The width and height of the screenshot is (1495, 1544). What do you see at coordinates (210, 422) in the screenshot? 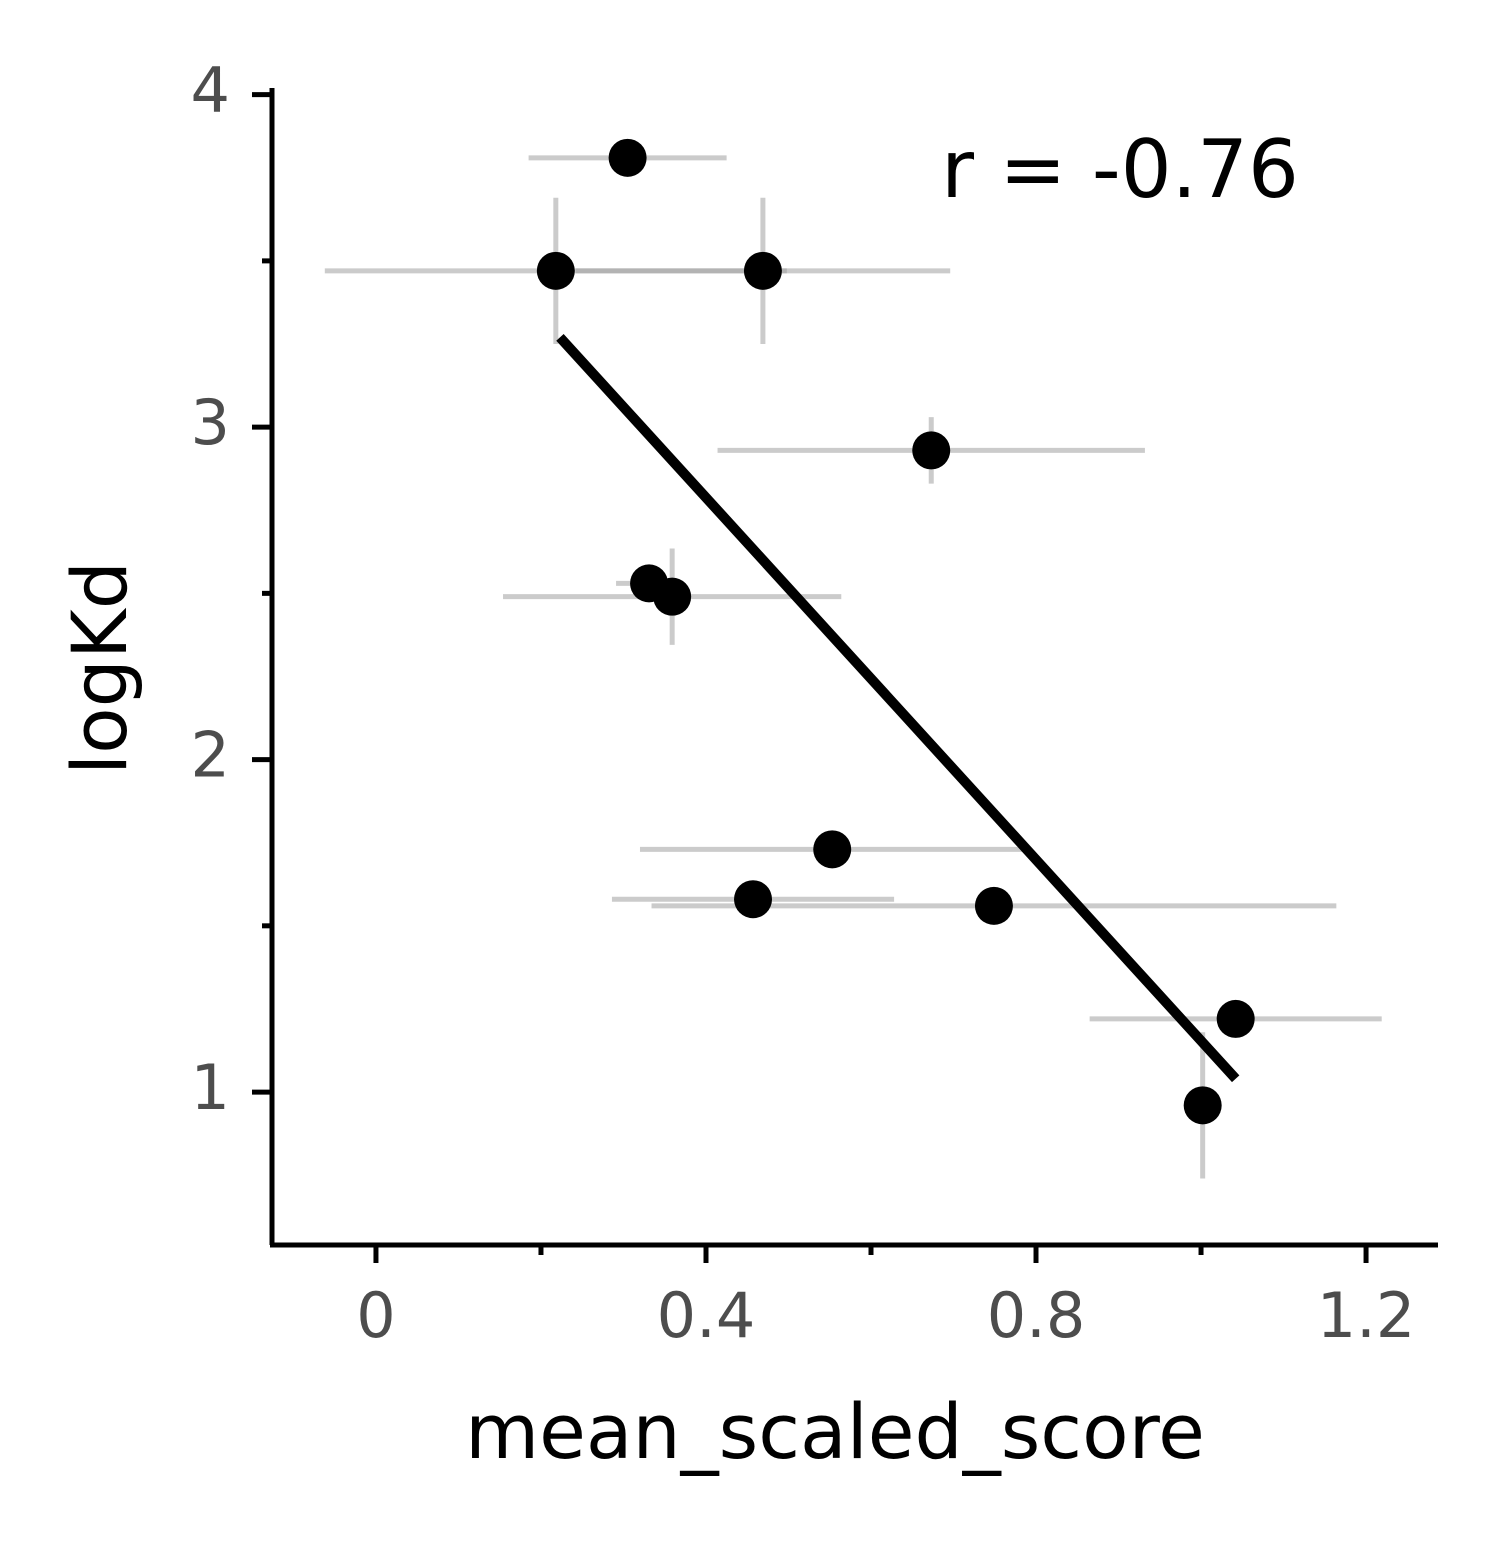
I see `y-tick-label: 3` at bounding box center [210, 422].